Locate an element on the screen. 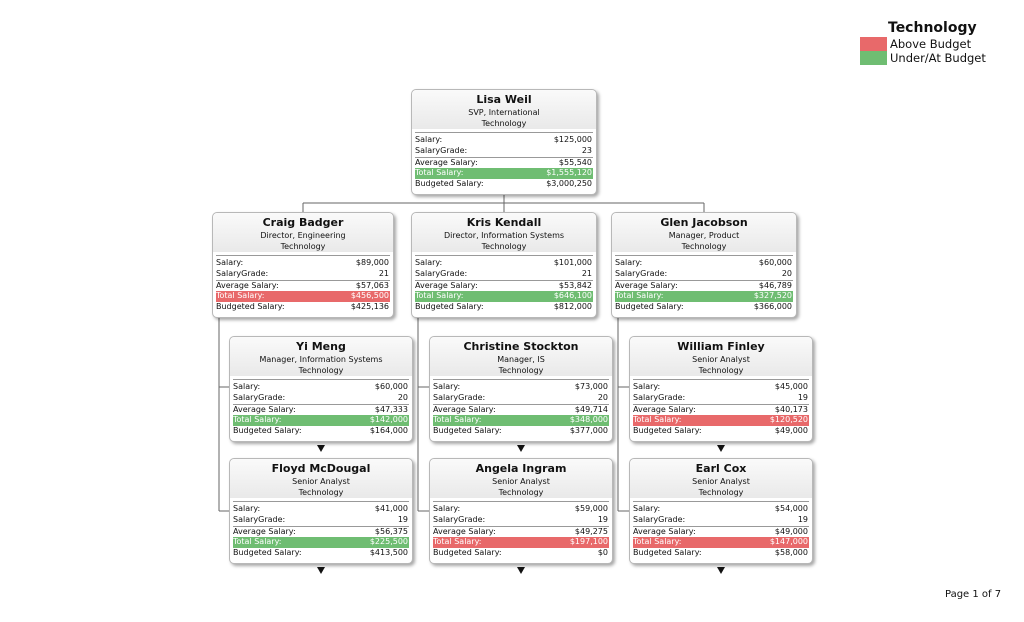  total-salary-value: $327,520 is located at coordinates (772, 295).